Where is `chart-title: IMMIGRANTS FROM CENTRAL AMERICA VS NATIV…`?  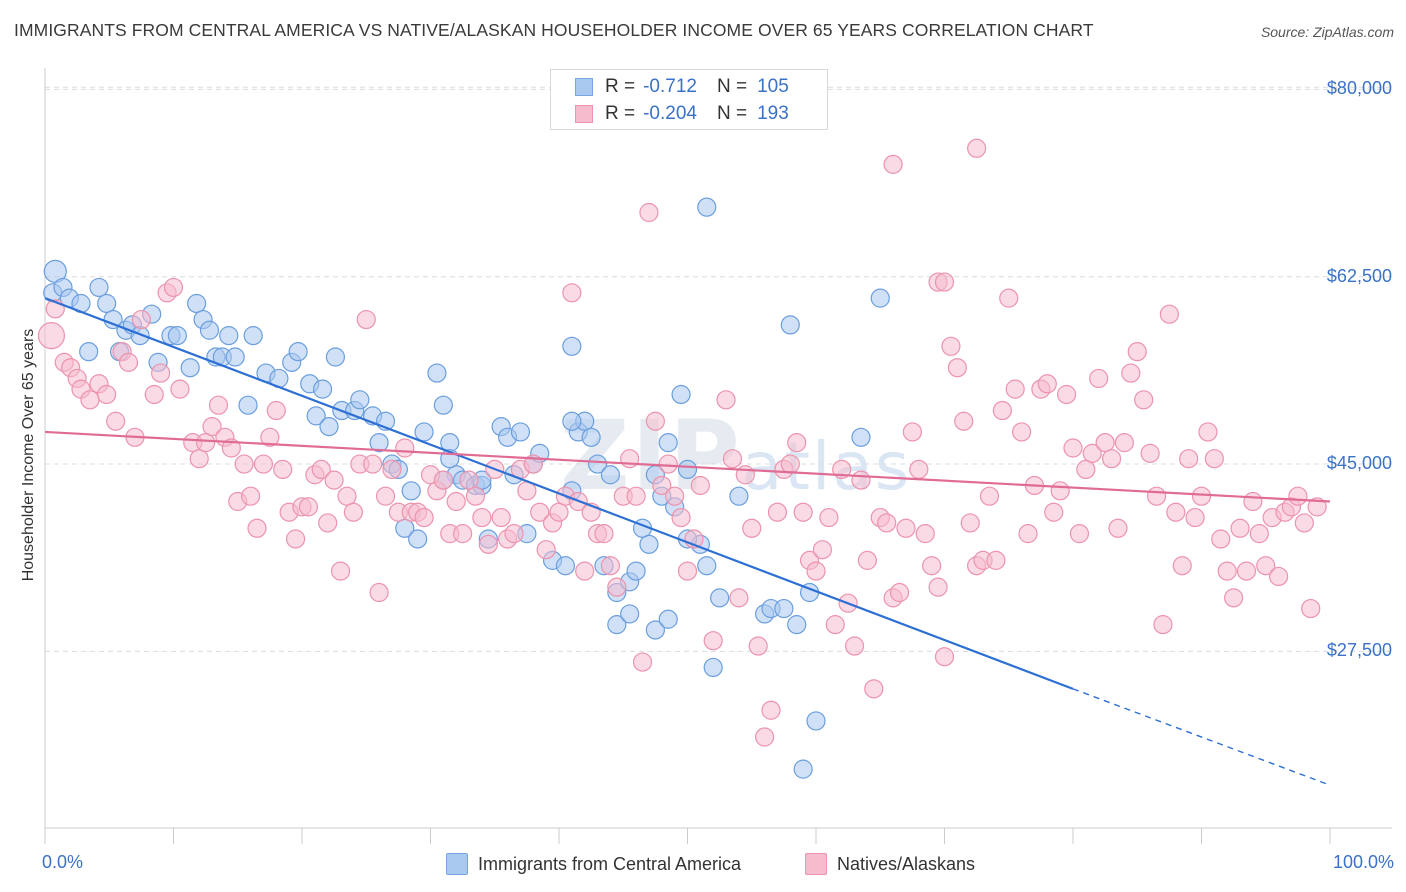
chart-title: IMMIGRANTS FROM CENTRAL AMERICA VS NATIV… is located at coordinates (554, 30).